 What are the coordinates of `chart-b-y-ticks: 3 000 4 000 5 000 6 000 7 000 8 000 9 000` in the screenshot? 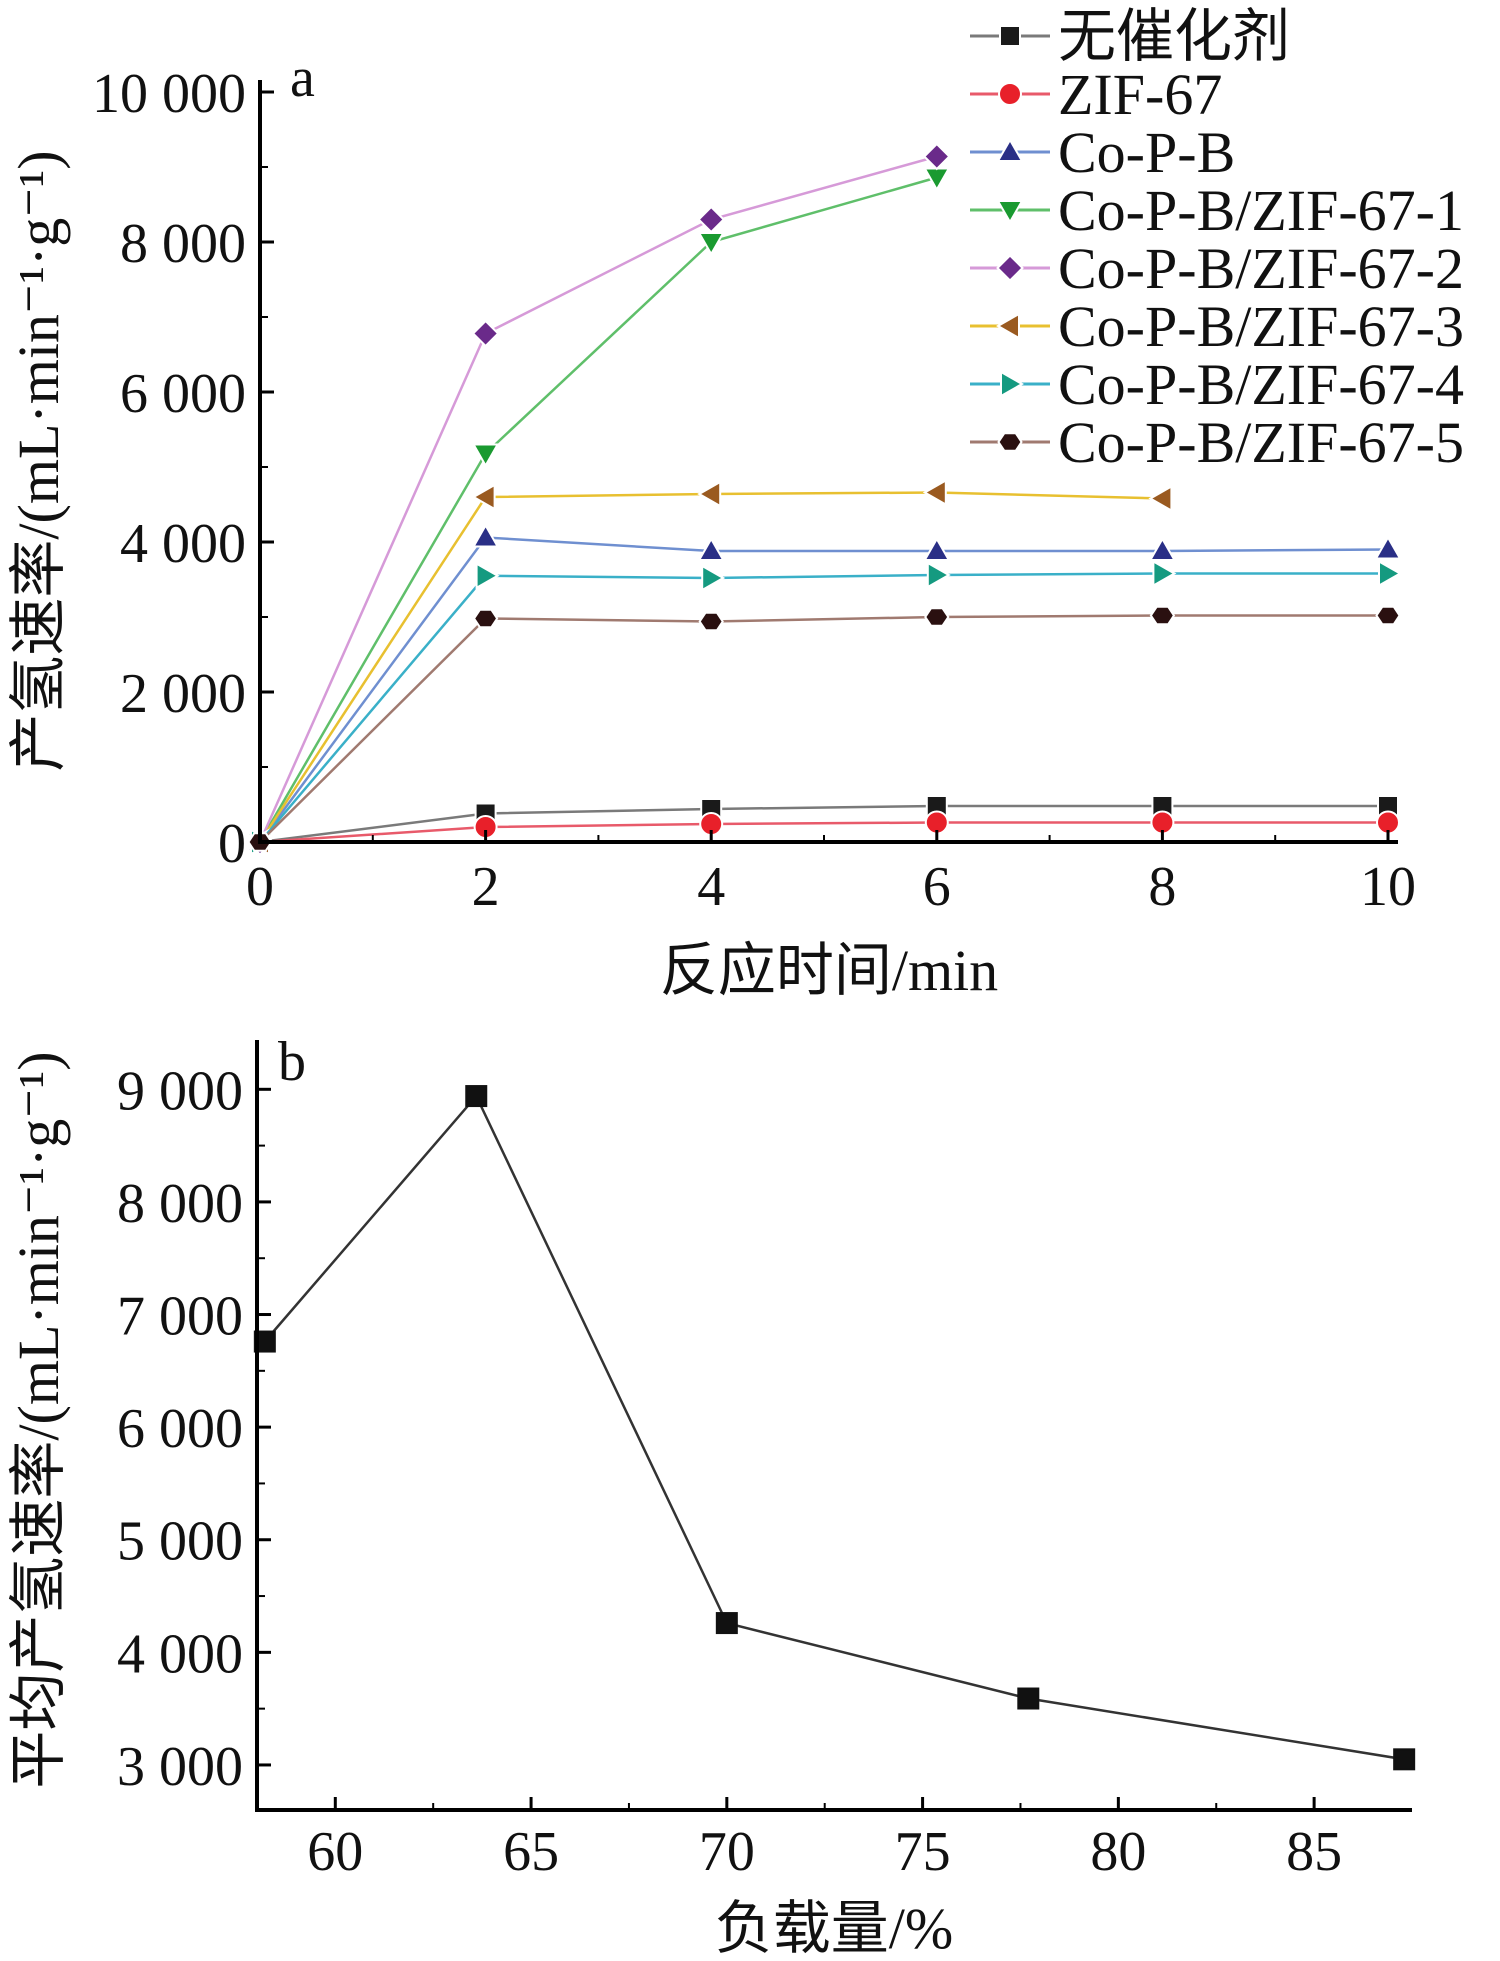 It's located at (194, 1429).